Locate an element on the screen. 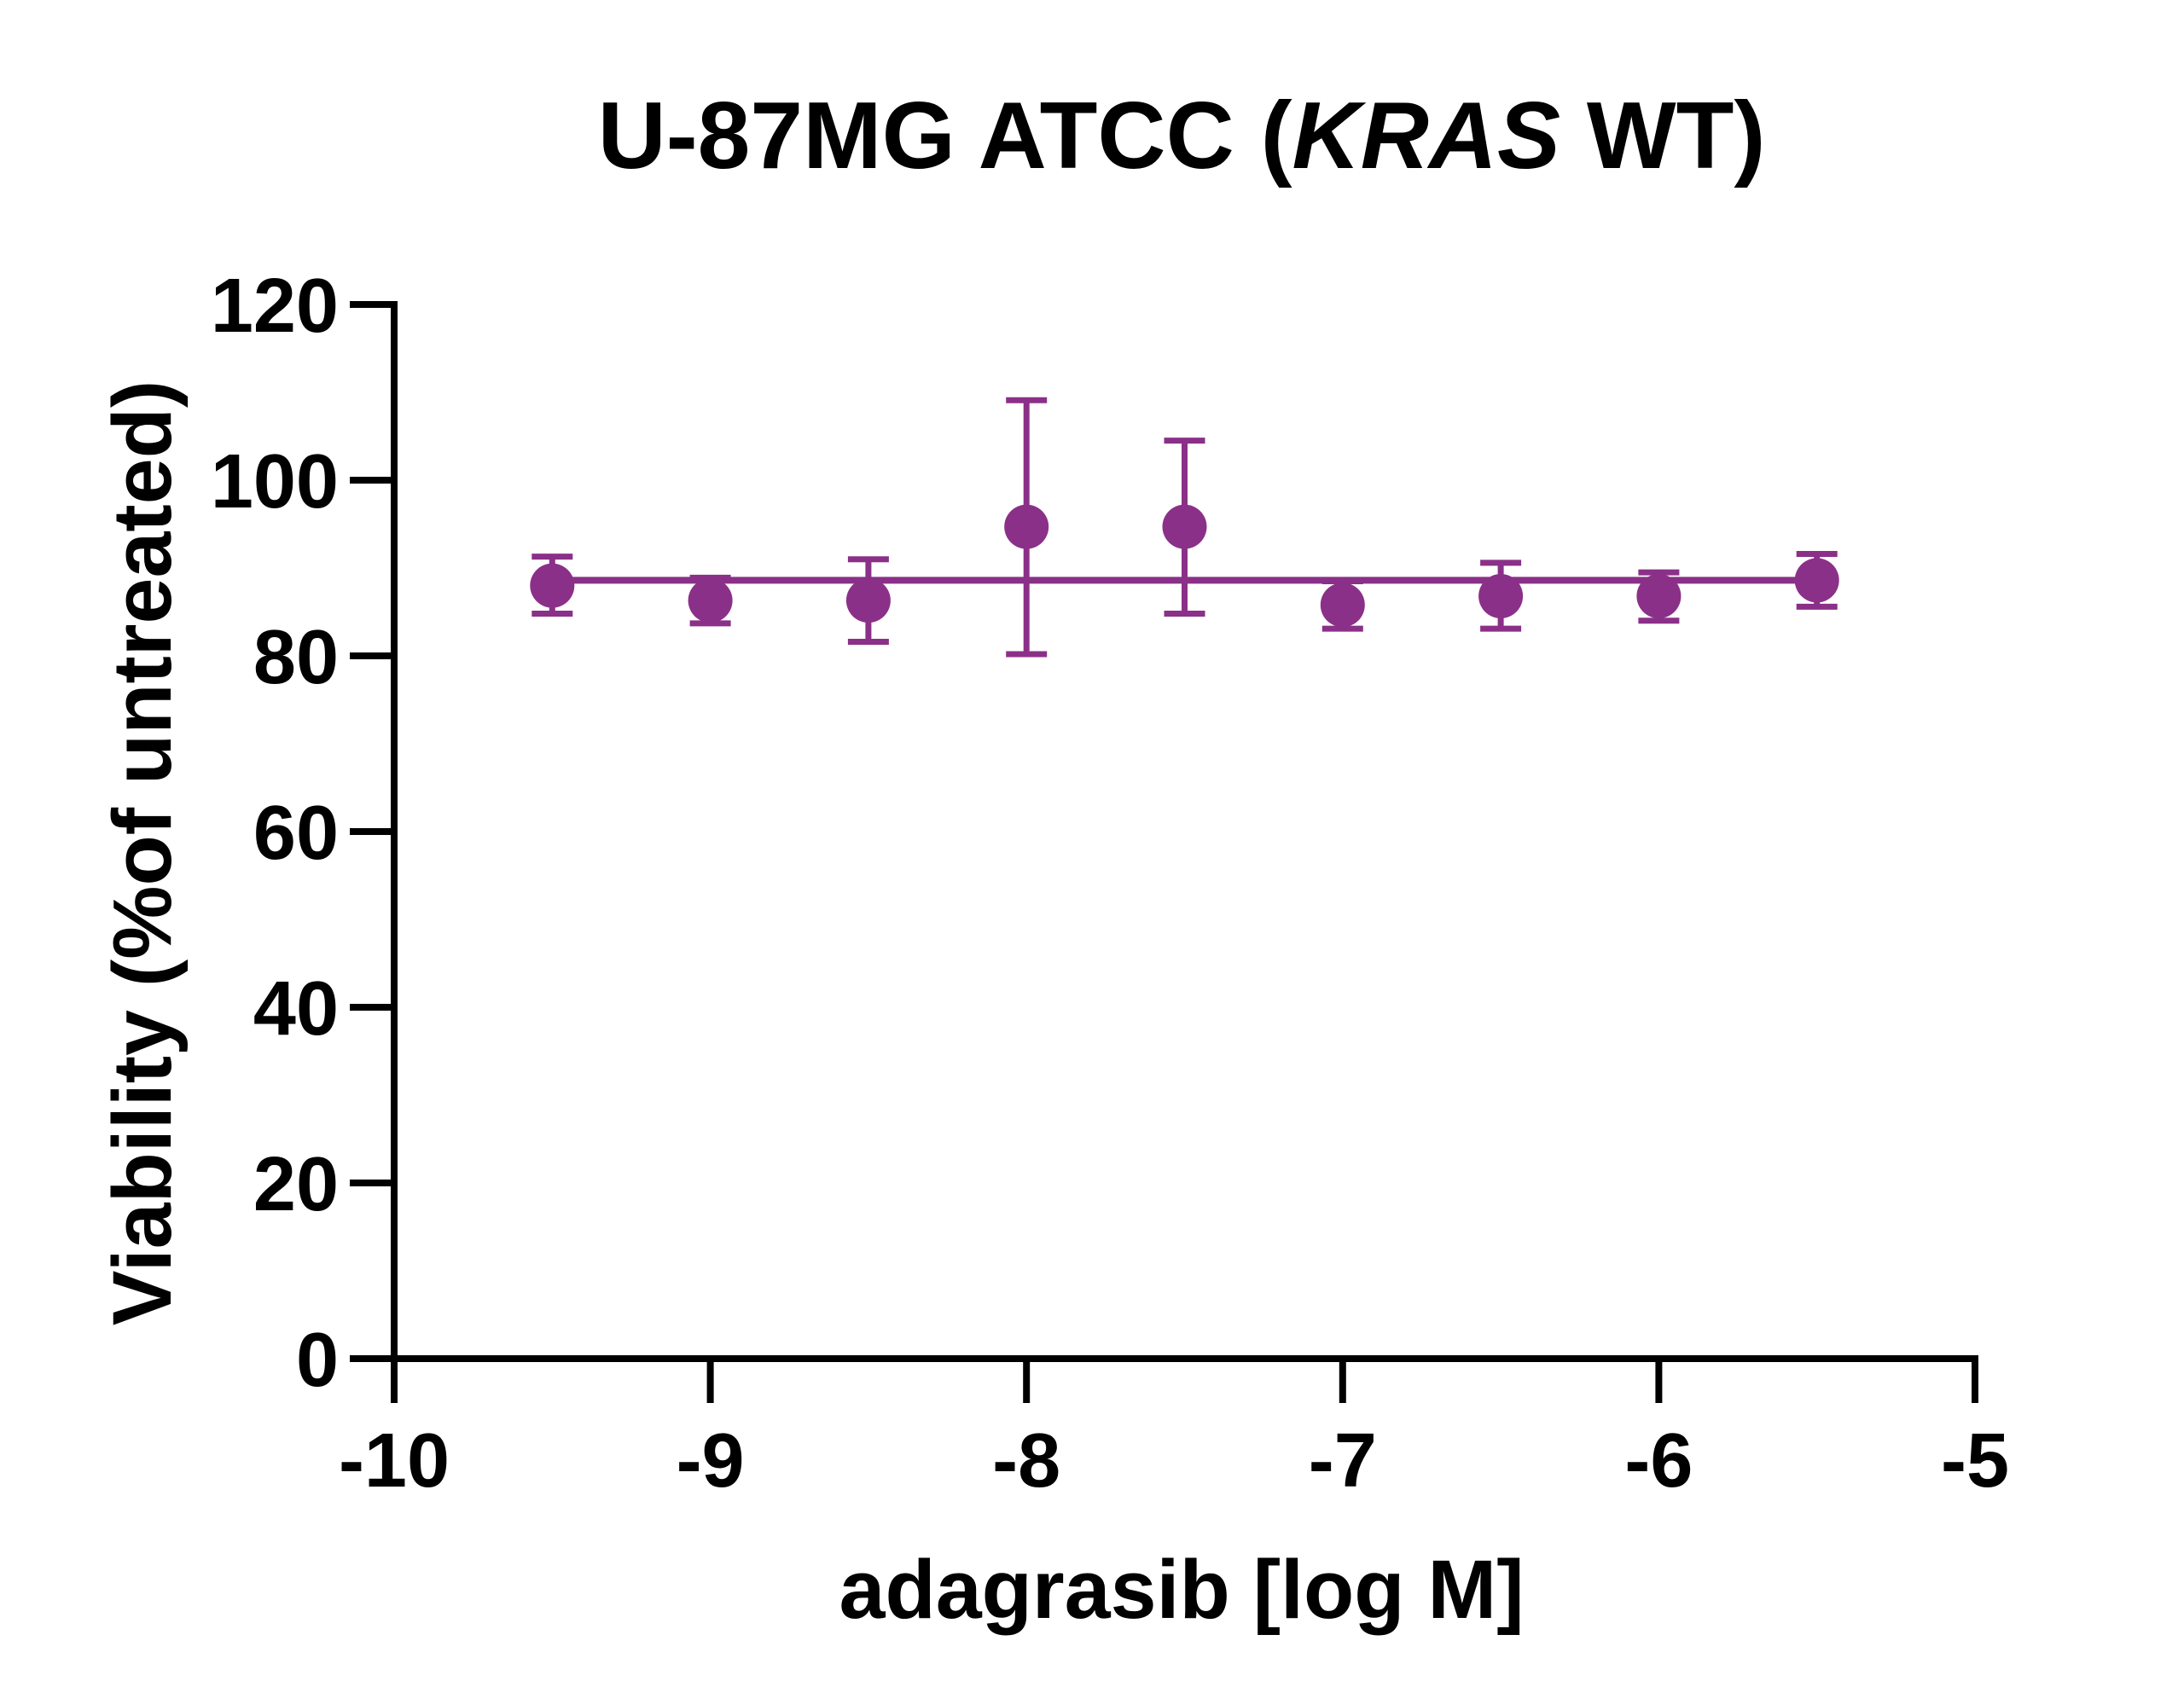 This screenshot has width=2184, height=1687. chart-title-gene: KRAS is located at coordinates (1426, 135).